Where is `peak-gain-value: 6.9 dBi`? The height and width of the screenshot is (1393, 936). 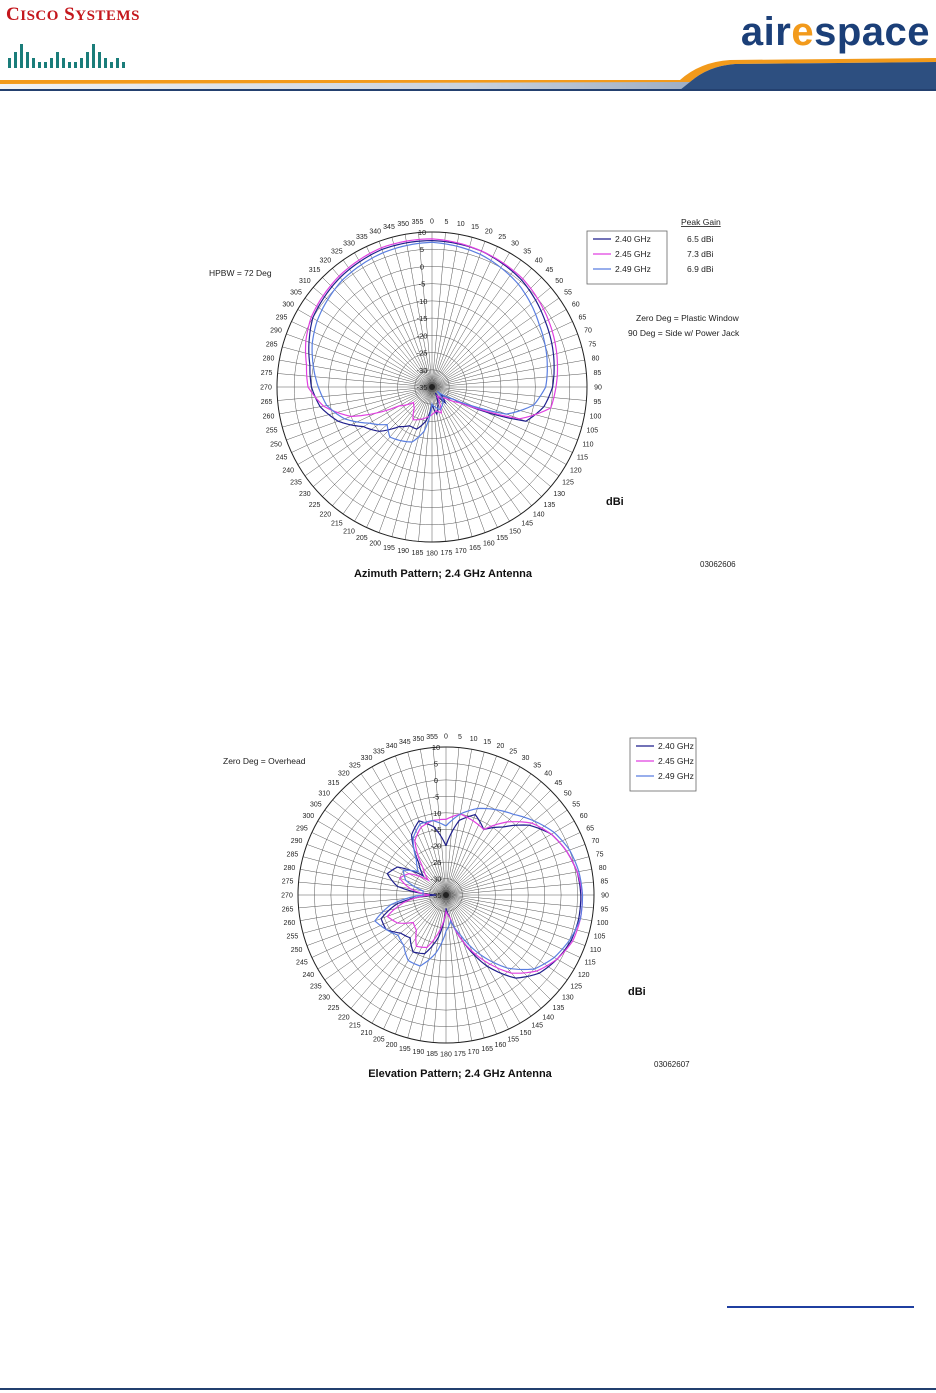 peak-gain-value: 6.9 dBi is located at coordinates (700, 269).